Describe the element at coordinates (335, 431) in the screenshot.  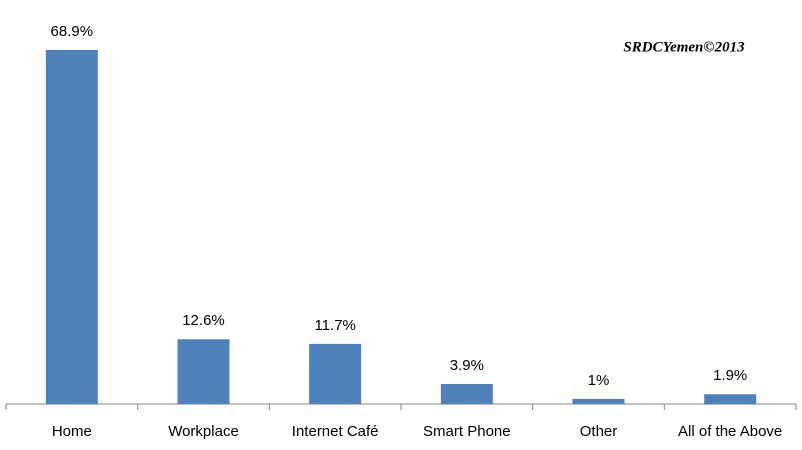
I see `x-tick-label: Internet Café` at that location.